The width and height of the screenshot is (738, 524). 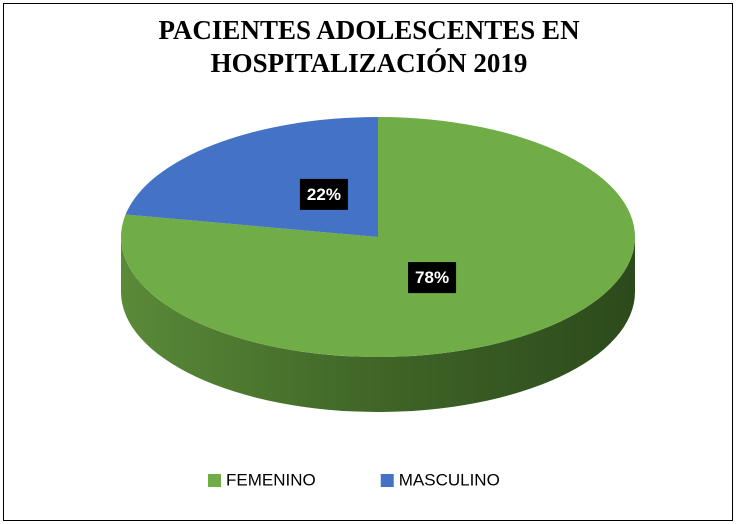 I want to click on data-label-text: 22%, so click(x=324, y=194).